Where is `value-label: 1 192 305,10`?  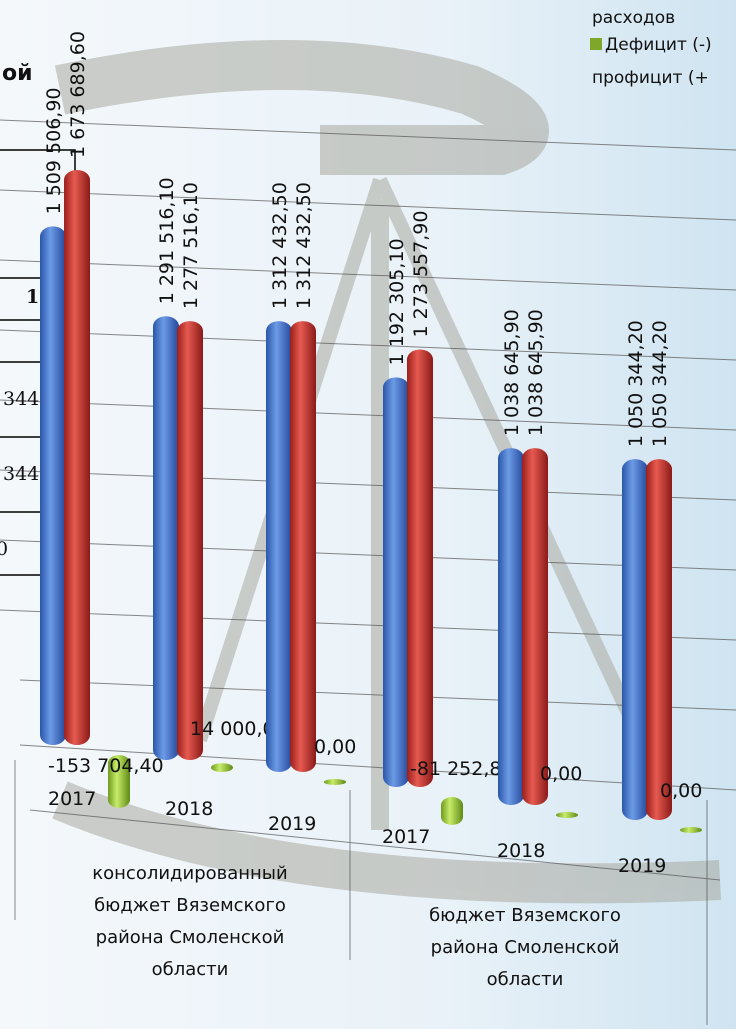
value-label: 1 192 305,10 is located at coordinates (397, 301).